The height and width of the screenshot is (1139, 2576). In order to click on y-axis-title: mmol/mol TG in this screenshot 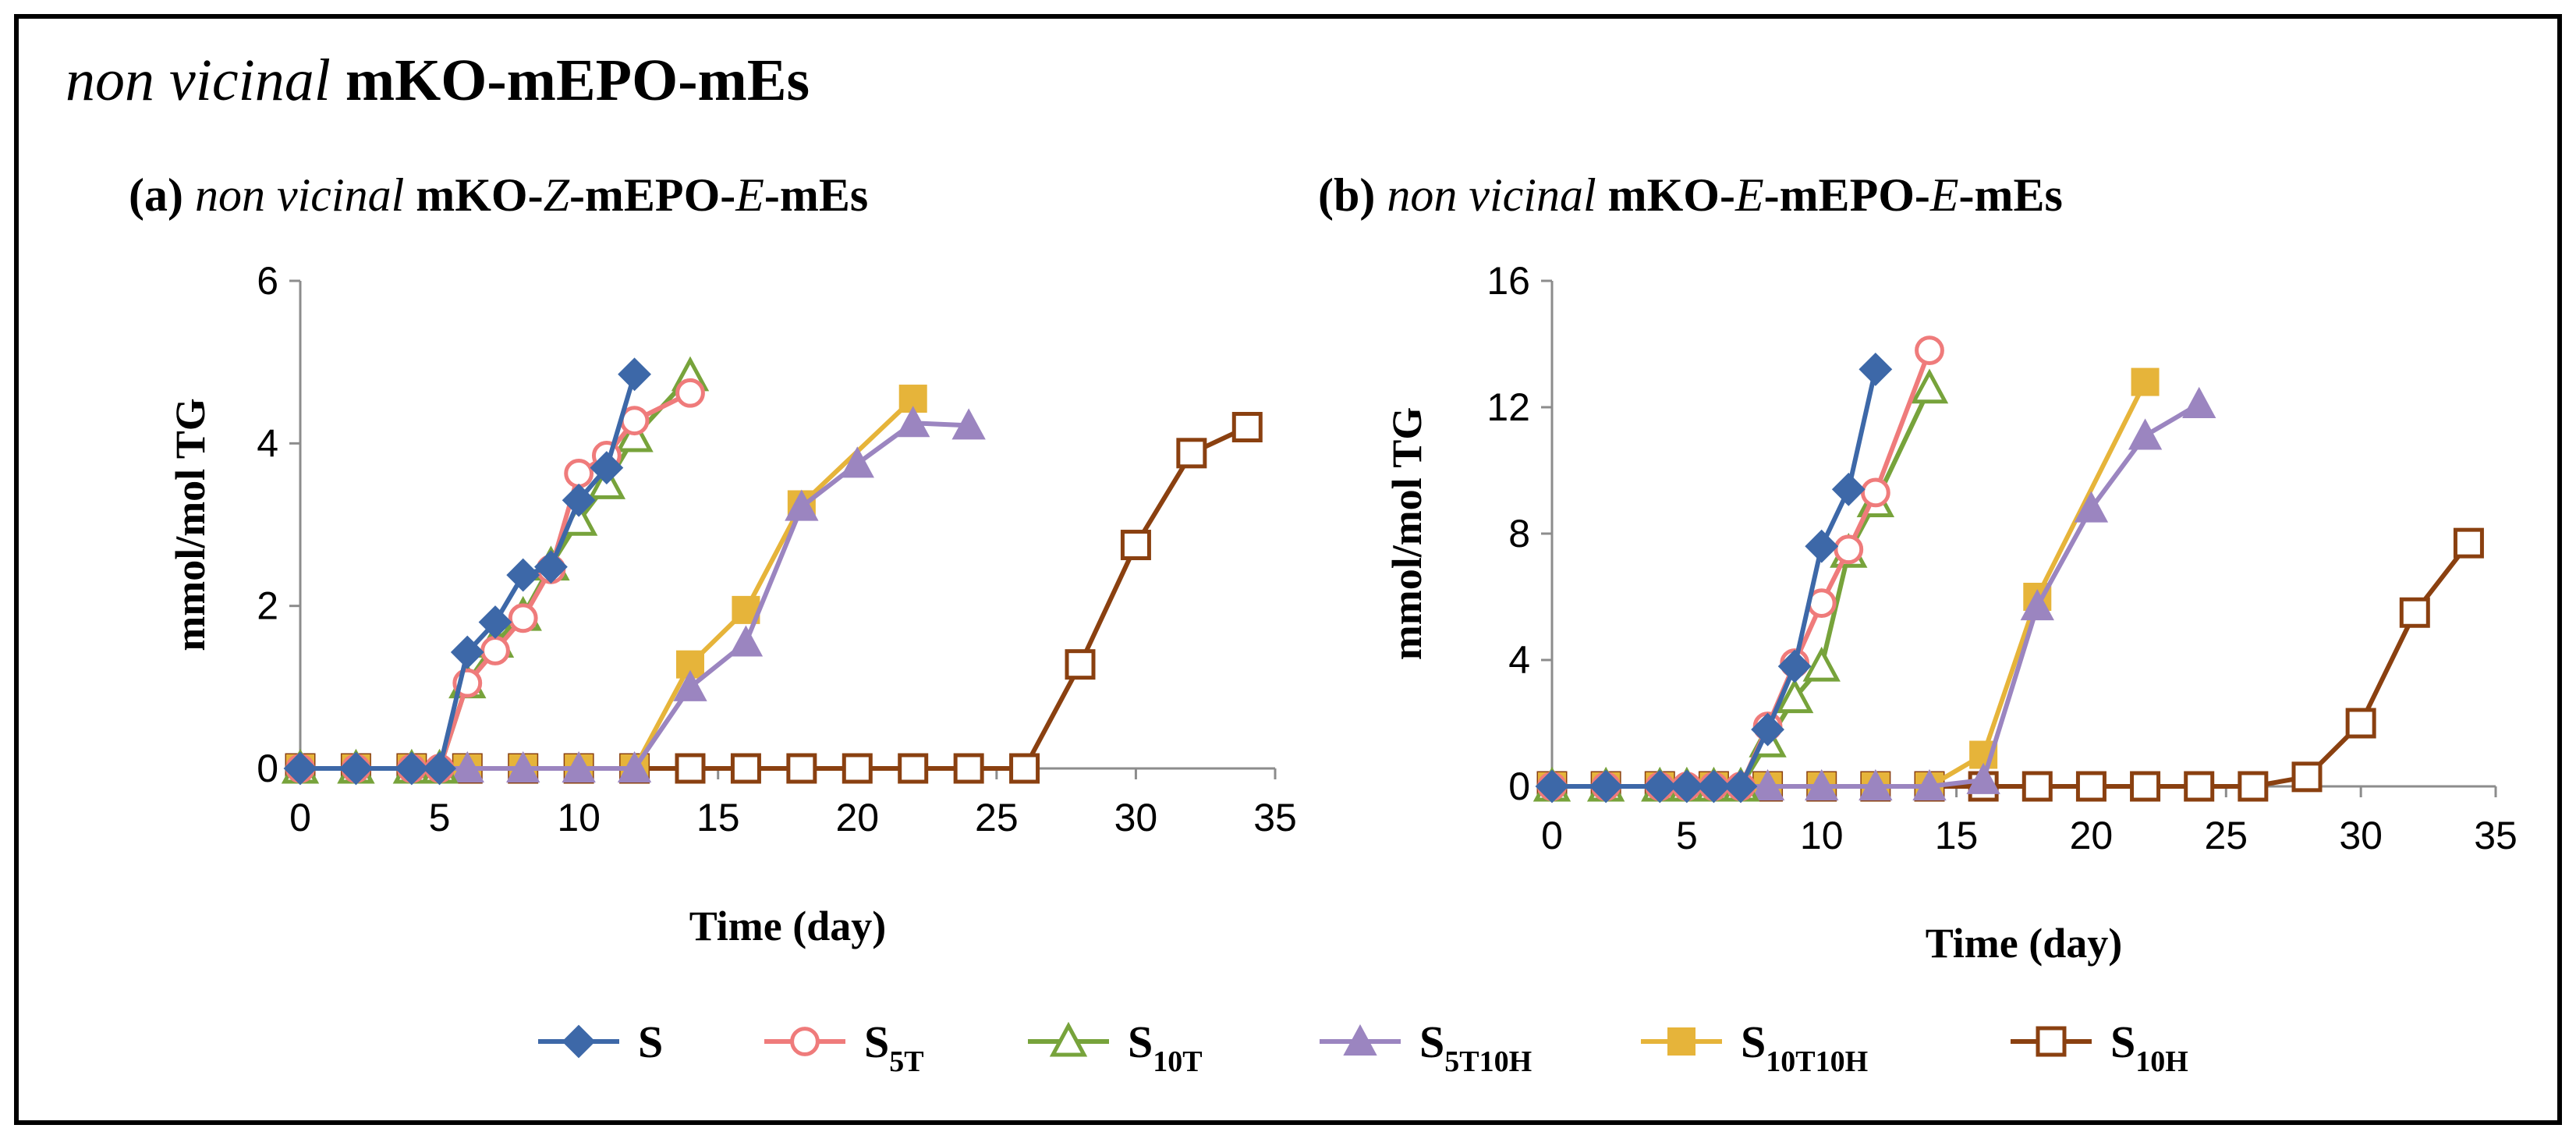, I will do `click(191, 524)`.